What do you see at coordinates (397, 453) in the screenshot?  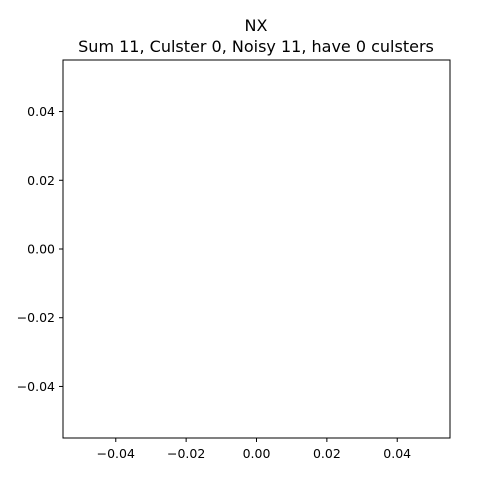 I see `x-tick-label: 0.04` at bounding box center [397, 453].